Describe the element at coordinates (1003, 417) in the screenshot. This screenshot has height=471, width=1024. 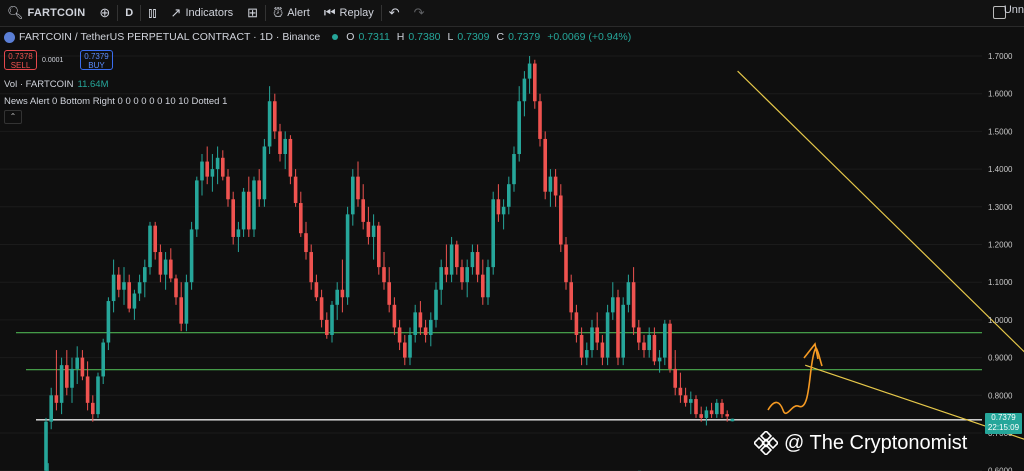
I see `last-price: 0.7379` at that location.